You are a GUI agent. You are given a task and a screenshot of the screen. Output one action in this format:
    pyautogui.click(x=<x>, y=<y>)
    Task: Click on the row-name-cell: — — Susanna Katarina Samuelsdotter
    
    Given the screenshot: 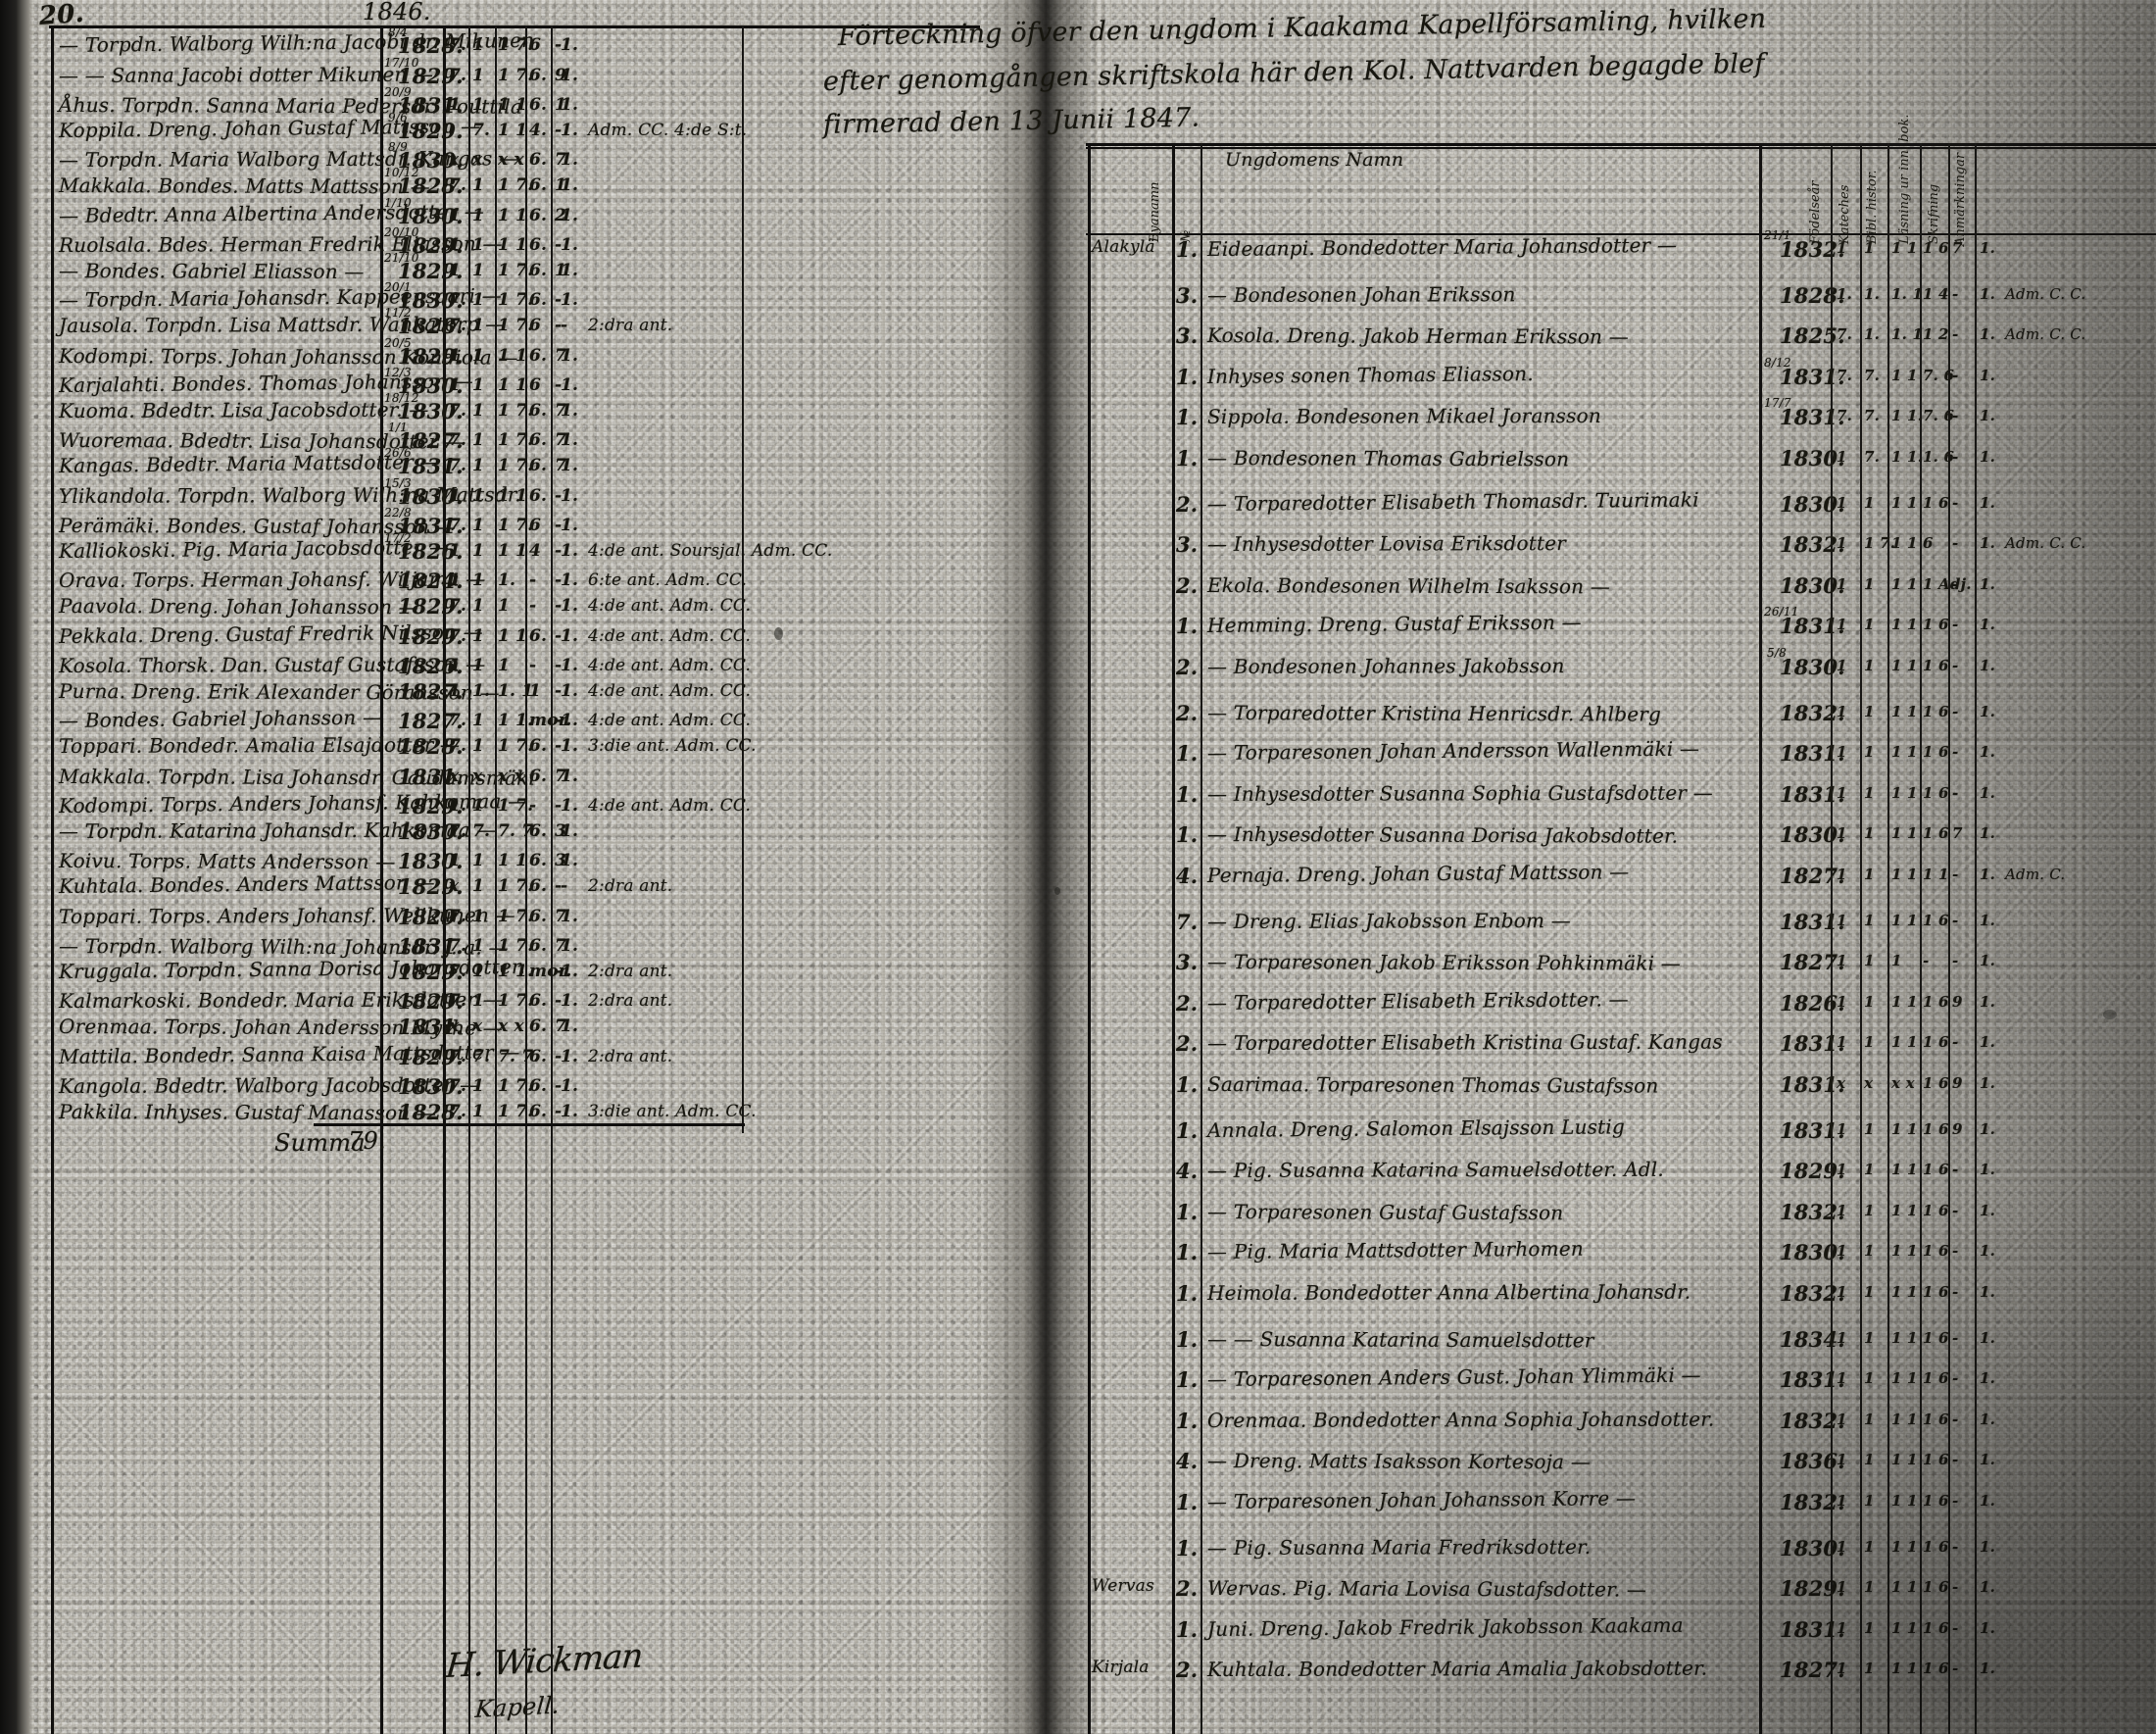 What is the action you would take?
    pyautogui.click(x=1400, y=1339)
    